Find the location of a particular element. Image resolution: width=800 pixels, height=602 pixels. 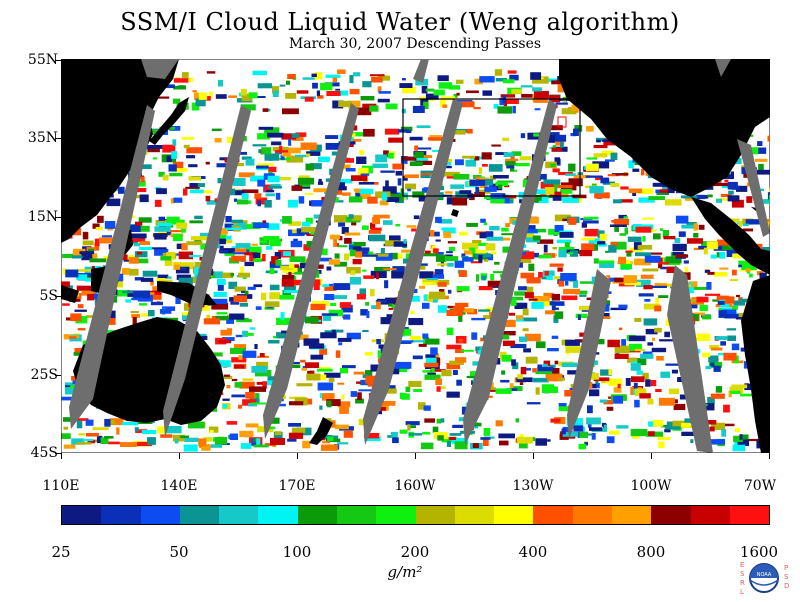

y-tick is located at coordinates (58, 138).